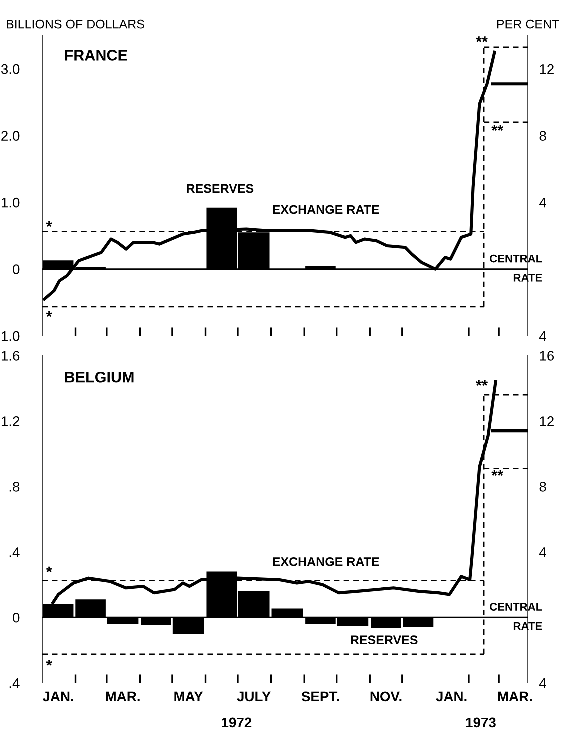 The image size is (566, 729). What do you see at coordinates (237, 723) in the screenshot?
I see `text: 1972` at bounding box center [237, 723].